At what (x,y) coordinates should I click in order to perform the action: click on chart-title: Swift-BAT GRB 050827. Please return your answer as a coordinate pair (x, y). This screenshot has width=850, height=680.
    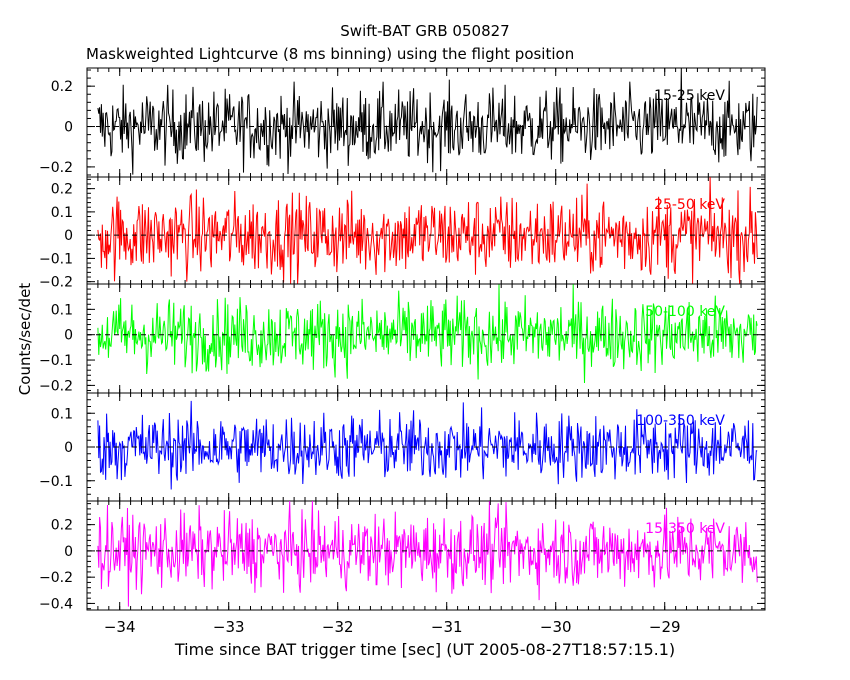
    Looking at the image, I should click on (425, 31).